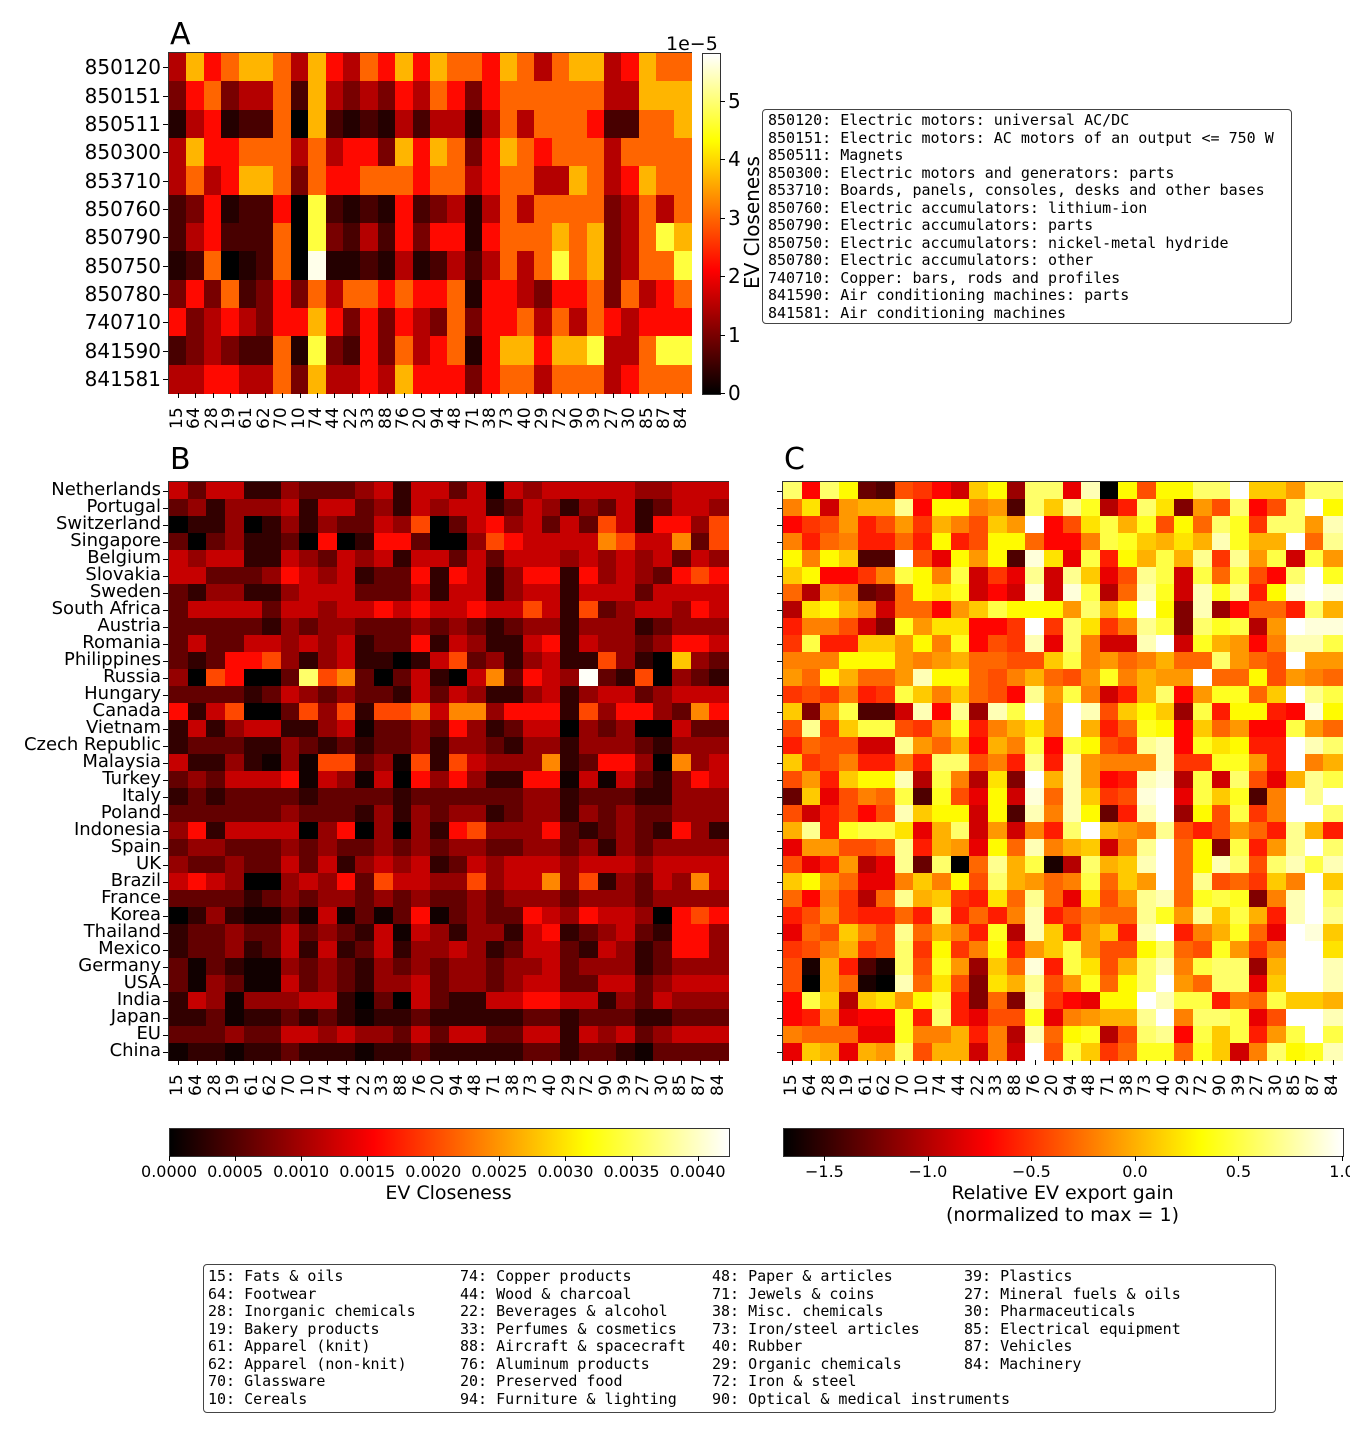  What do you see at coordinates (194, 418) in the screenshot?
I see `column-label: 64` at bounding box center [194, 418].